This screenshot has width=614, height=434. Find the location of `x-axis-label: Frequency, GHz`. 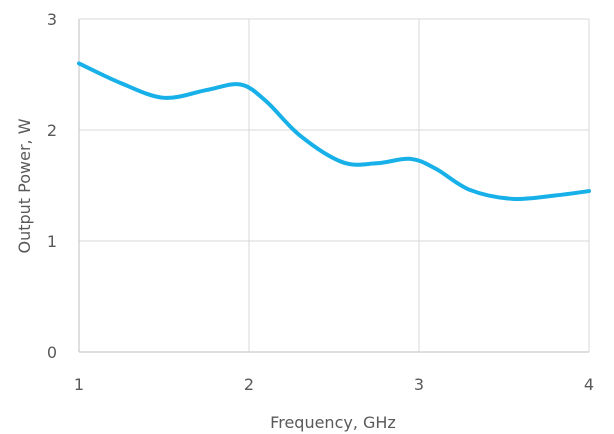

x-axis-label: Frequency, GHz is located at coordinates (333, 422).